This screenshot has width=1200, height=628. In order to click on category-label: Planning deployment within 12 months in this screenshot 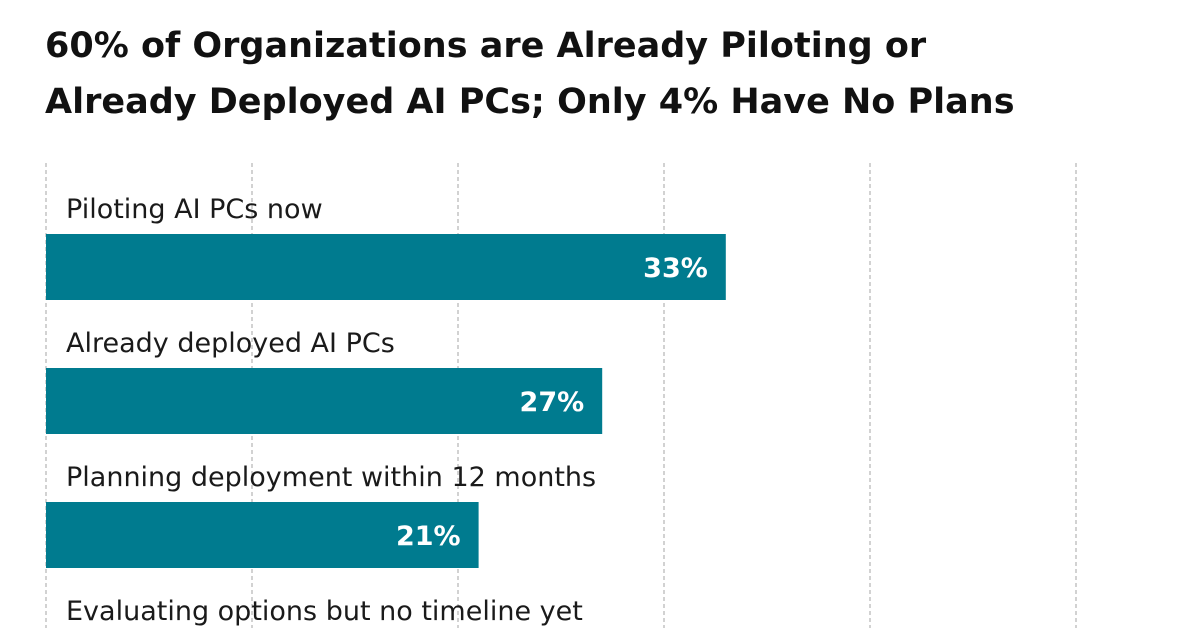, I will do `click(331, 477)`.